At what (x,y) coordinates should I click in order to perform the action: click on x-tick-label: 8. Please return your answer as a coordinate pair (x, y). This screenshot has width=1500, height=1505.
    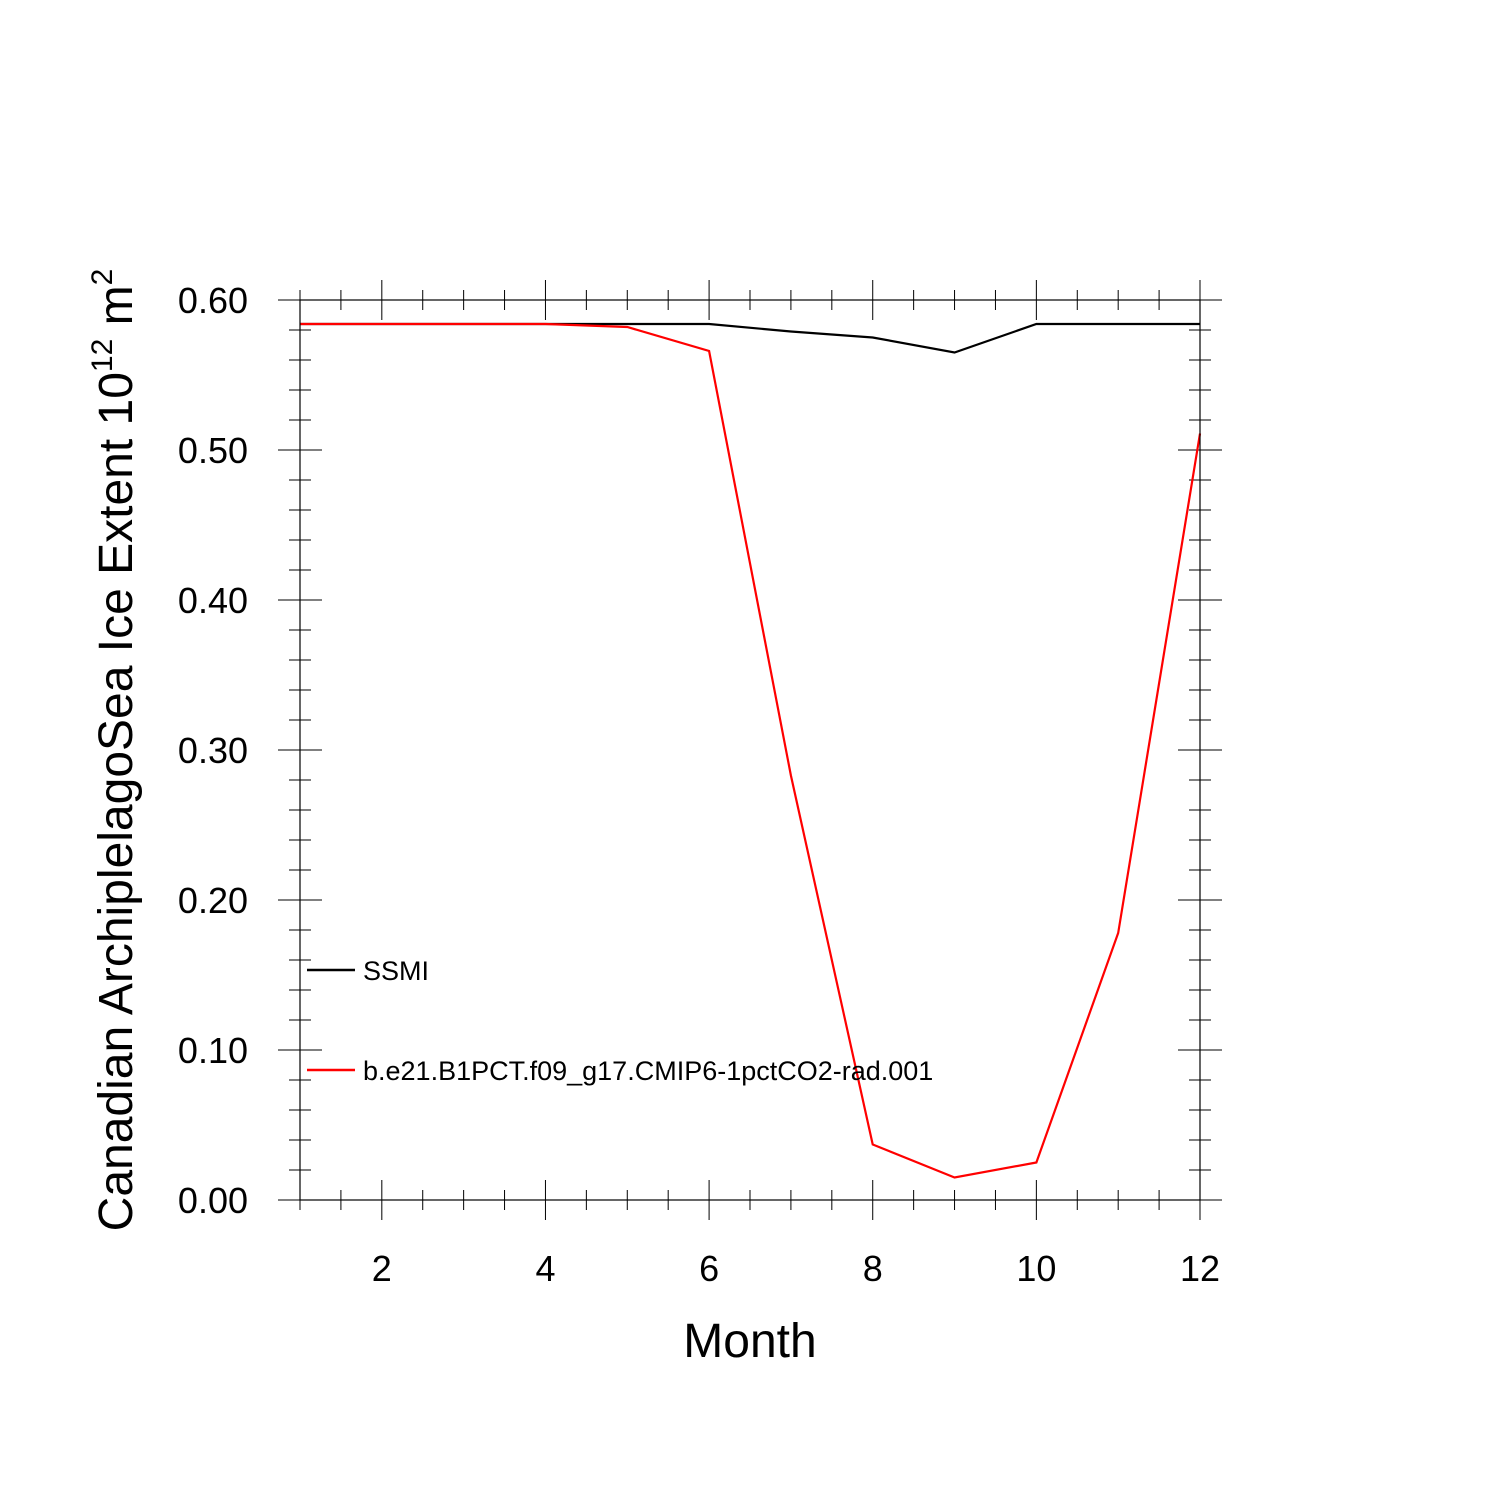
    Looking at the image, I should click on (873, 1268).